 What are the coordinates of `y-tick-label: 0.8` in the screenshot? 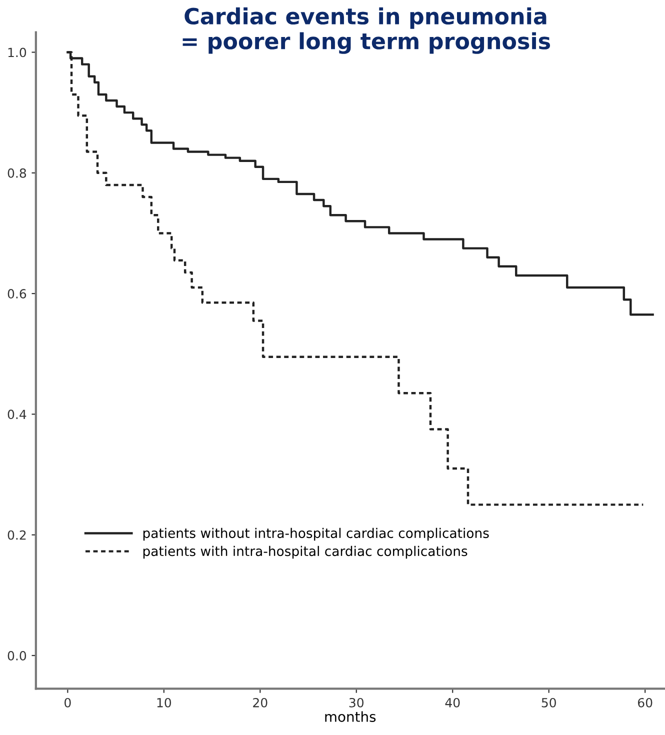 It's located at (17, 173).